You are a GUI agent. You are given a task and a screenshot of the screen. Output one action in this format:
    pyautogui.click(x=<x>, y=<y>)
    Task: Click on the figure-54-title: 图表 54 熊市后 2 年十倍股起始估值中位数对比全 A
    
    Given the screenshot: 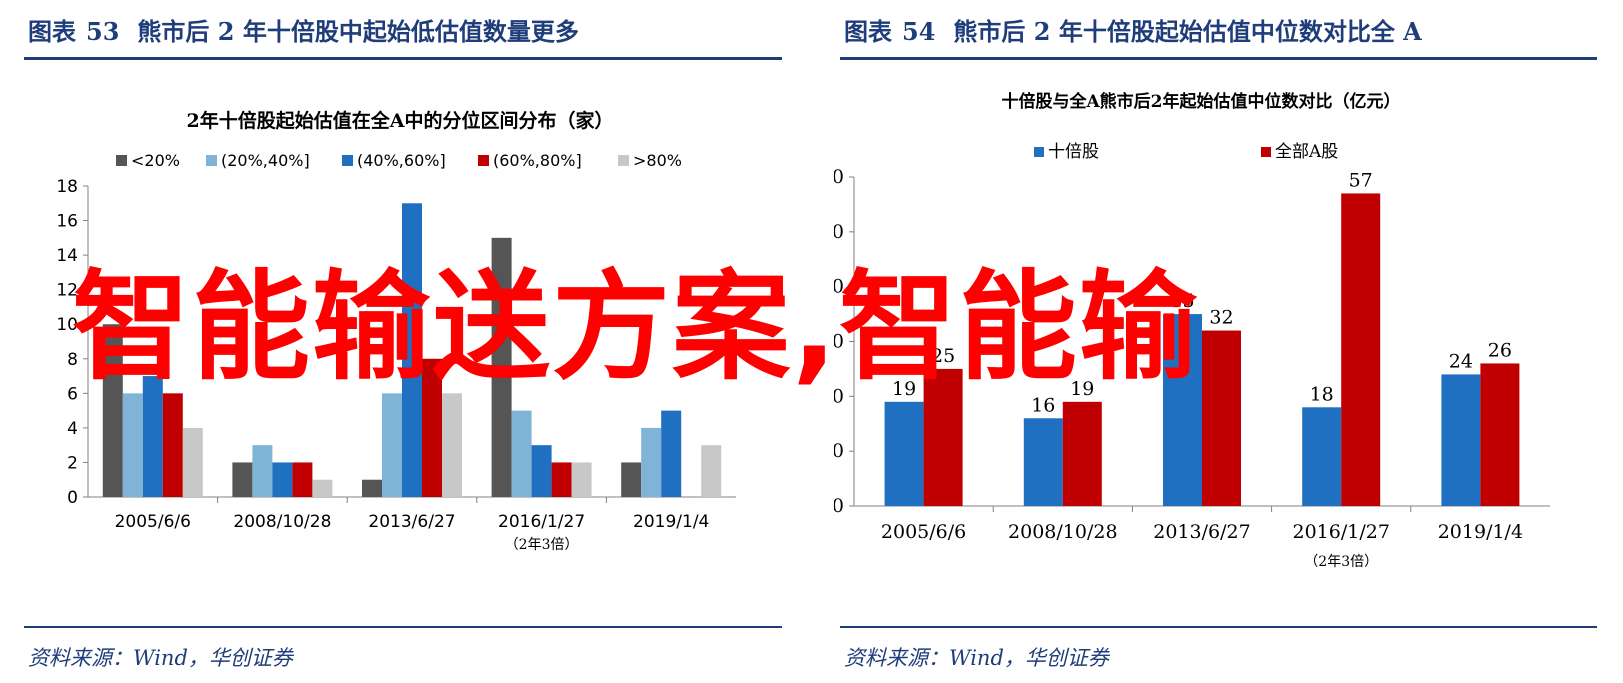 What is the action you would take?
    pyautogui.click(x=1133, y=29)
    